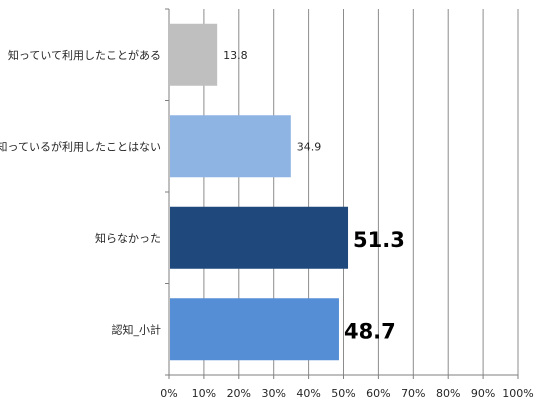 Image resolution: width=536 pixels, height=410 pixels. What do you see at coordinates (343, 393) in the screenshot?
I see `x-tick-label-50: 50%` at bounding box center [343, 393].